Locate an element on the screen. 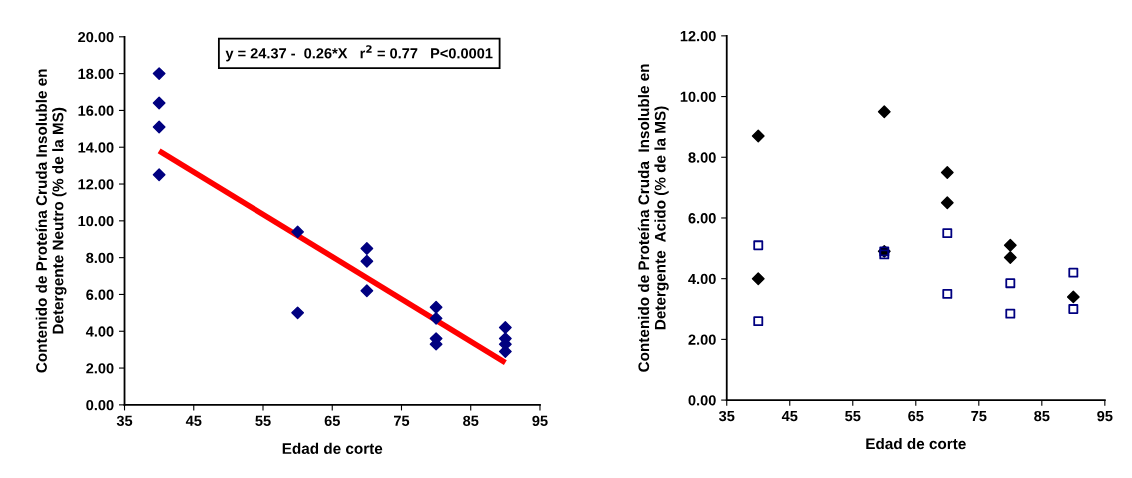  y-tick-label: 20.00 is located at coordinates (96, 37).